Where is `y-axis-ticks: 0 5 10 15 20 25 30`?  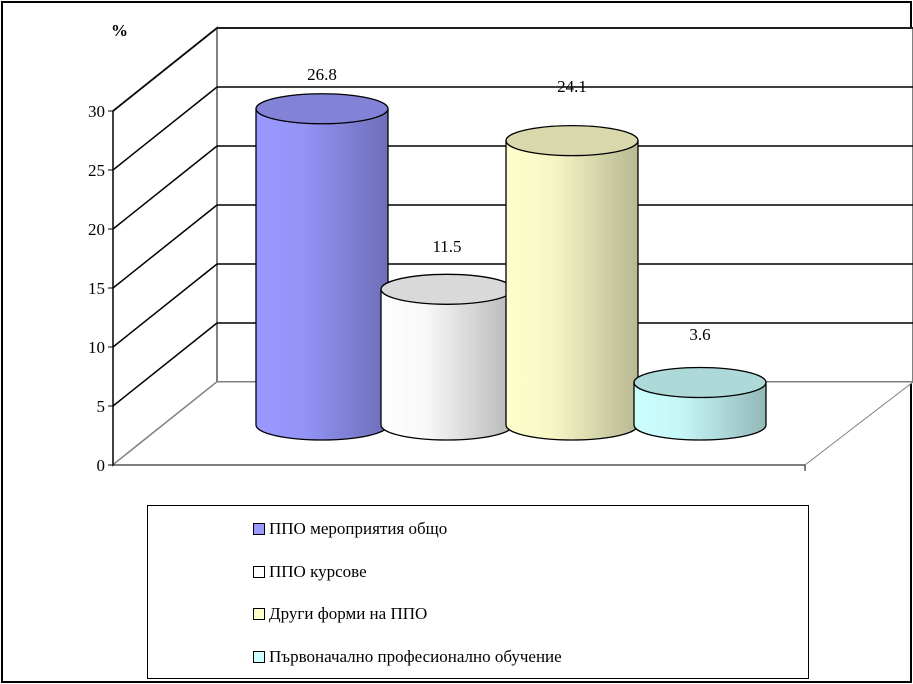
y-axis-ticks: 0 5 10 15 20 25 30 is located at coordinates (100, 288).